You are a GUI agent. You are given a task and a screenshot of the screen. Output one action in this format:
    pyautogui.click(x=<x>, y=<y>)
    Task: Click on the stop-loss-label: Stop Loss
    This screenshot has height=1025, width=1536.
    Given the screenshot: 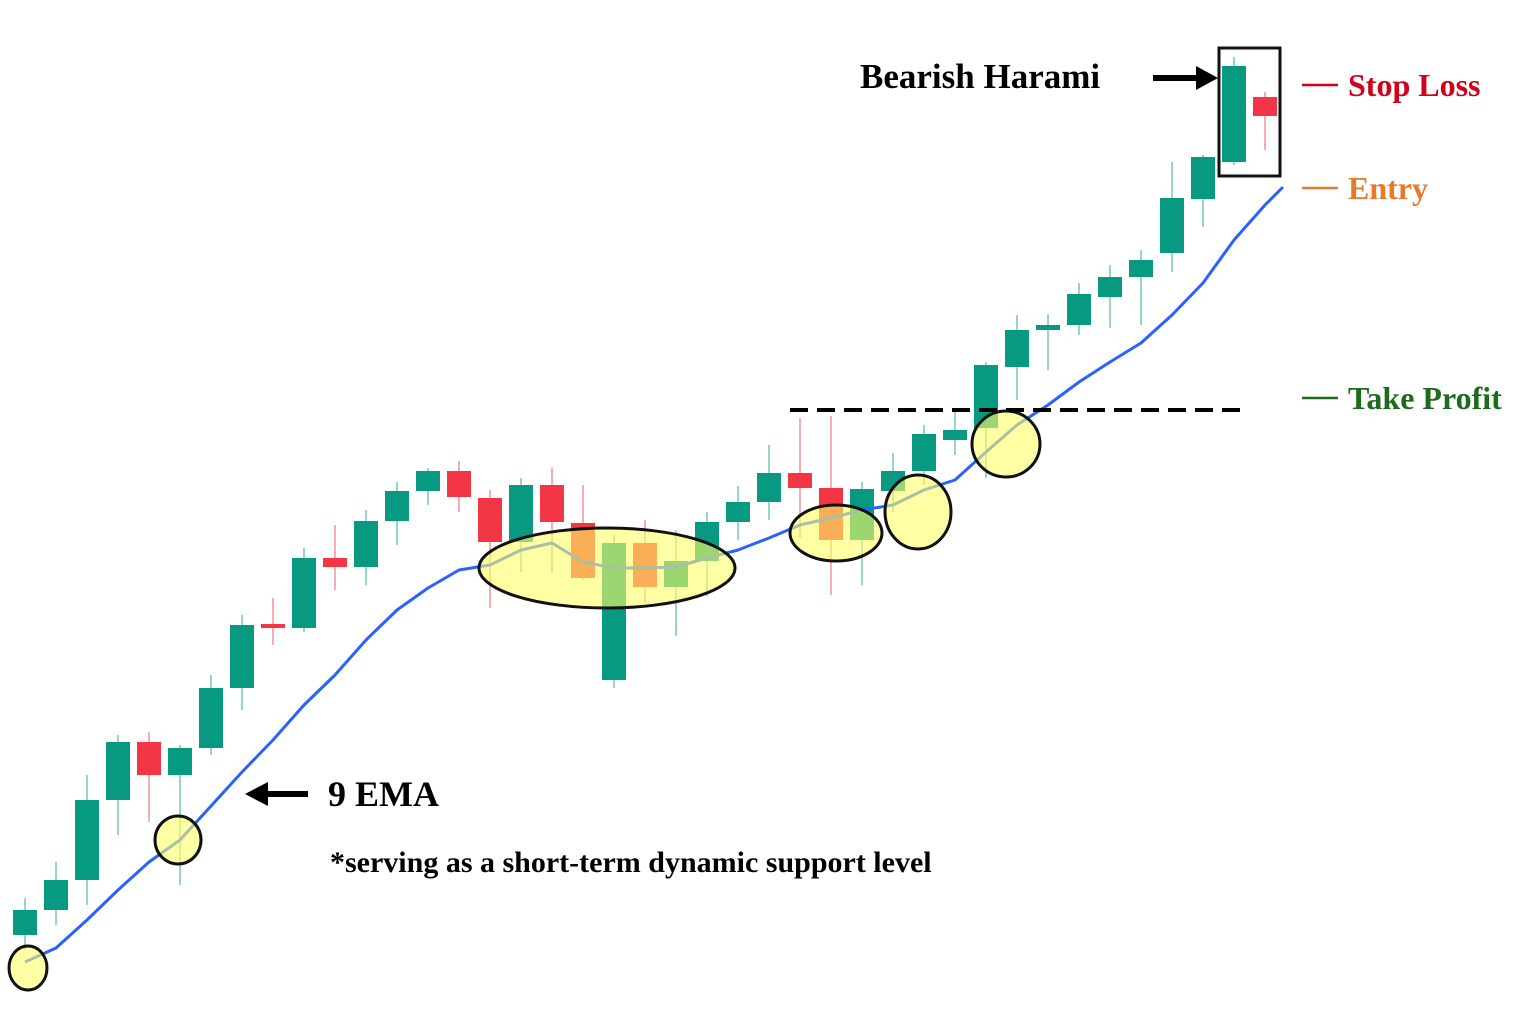 What is the action you would take?
    pyautogui.click(x=1414, y=85)
    